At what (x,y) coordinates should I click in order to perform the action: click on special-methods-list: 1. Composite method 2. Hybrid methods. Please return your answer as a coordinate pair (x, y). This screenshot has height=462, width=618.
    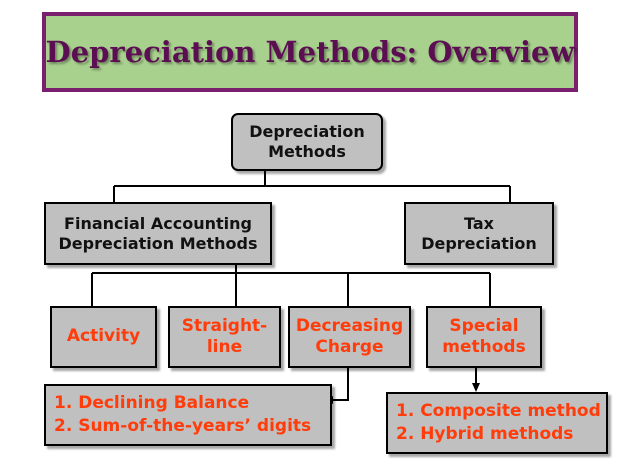
    Looking at the image, I should click on (497, 423).